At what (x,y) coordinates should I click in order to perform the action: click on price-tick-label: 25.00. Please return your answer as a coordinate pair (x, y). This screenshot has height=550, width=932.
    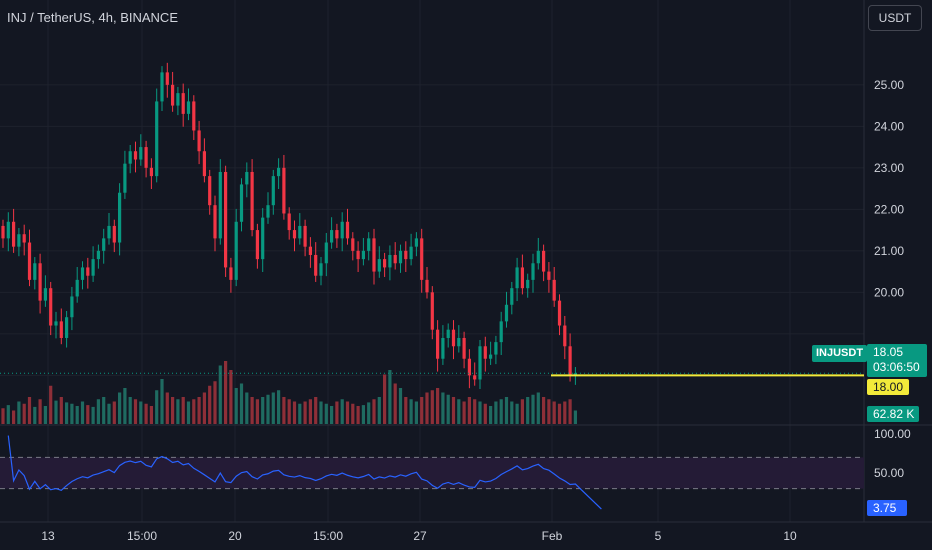
    Looking at the image, I should click on (889, 85).